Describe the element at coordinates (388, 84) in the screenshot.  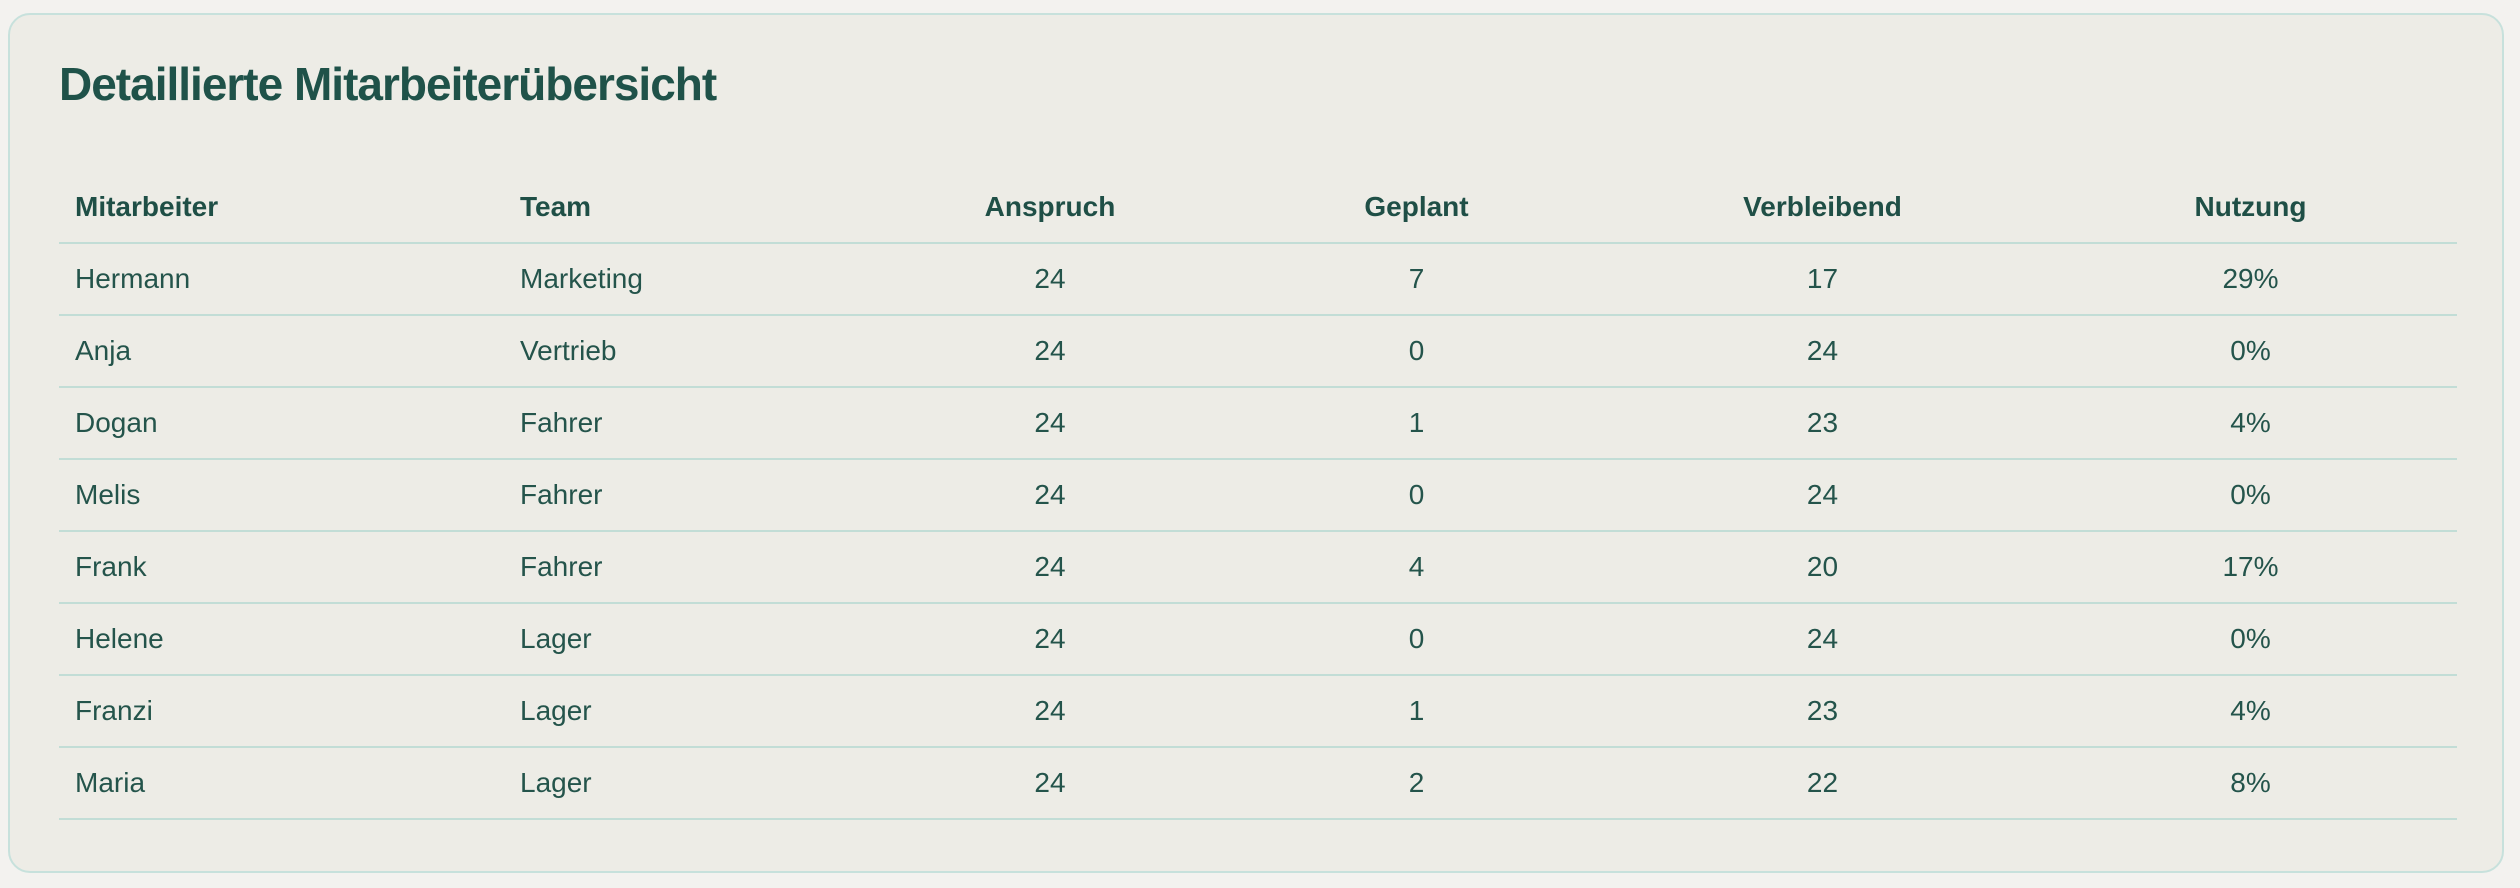
I see `card-title: Detaillierte Mitarbeiterübersicht` at that location.